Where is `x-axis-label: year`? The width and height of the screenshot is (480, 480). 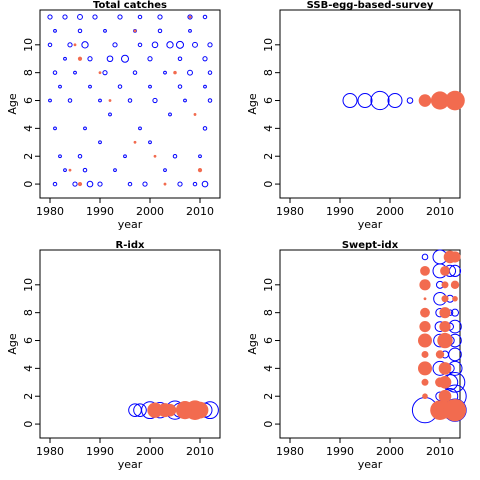 x-axis-label: year is located at coordinates (370, 464).